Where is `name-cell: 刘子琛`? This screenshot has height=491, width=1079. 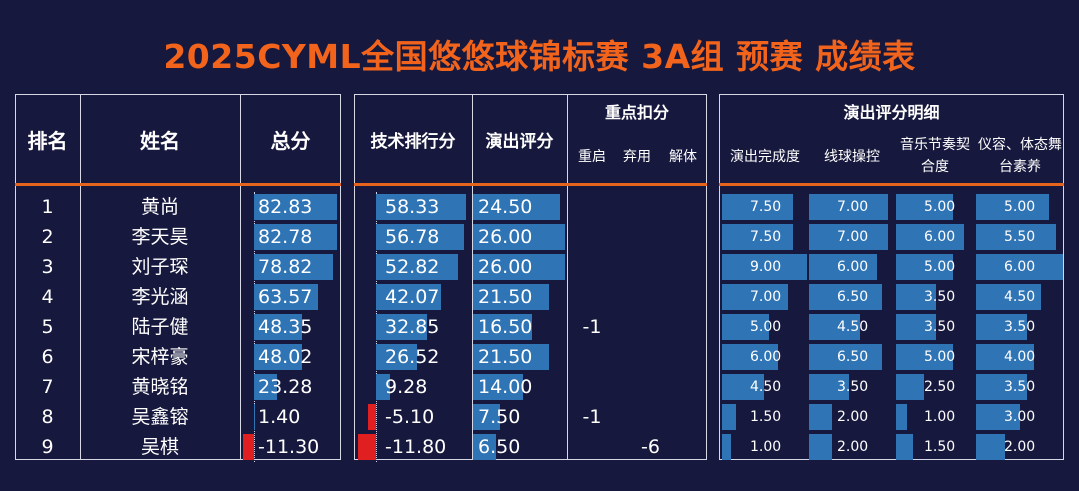
name-cell: 刘子琛 is located at coordinates (160, 267).